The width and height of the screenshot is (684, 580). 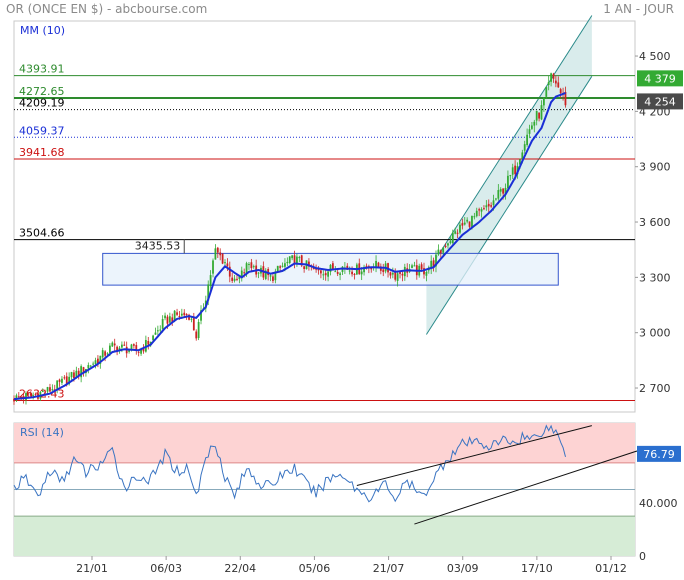 I want to click on rsi-line, so click(x=289, y=463).